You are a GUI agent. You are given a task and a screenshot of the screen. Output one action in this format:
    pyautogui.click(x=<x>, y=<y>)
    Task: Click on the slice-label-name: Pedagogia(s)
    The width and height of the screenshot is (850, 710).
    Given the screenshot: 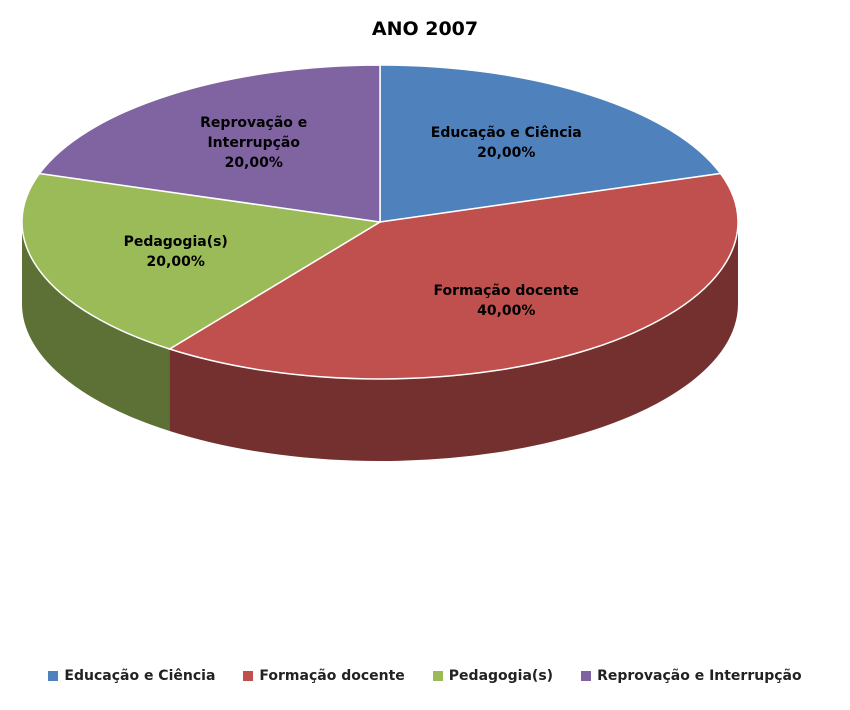 What is the action you would take?
    pyautogui.click(x=175, y=242)
    